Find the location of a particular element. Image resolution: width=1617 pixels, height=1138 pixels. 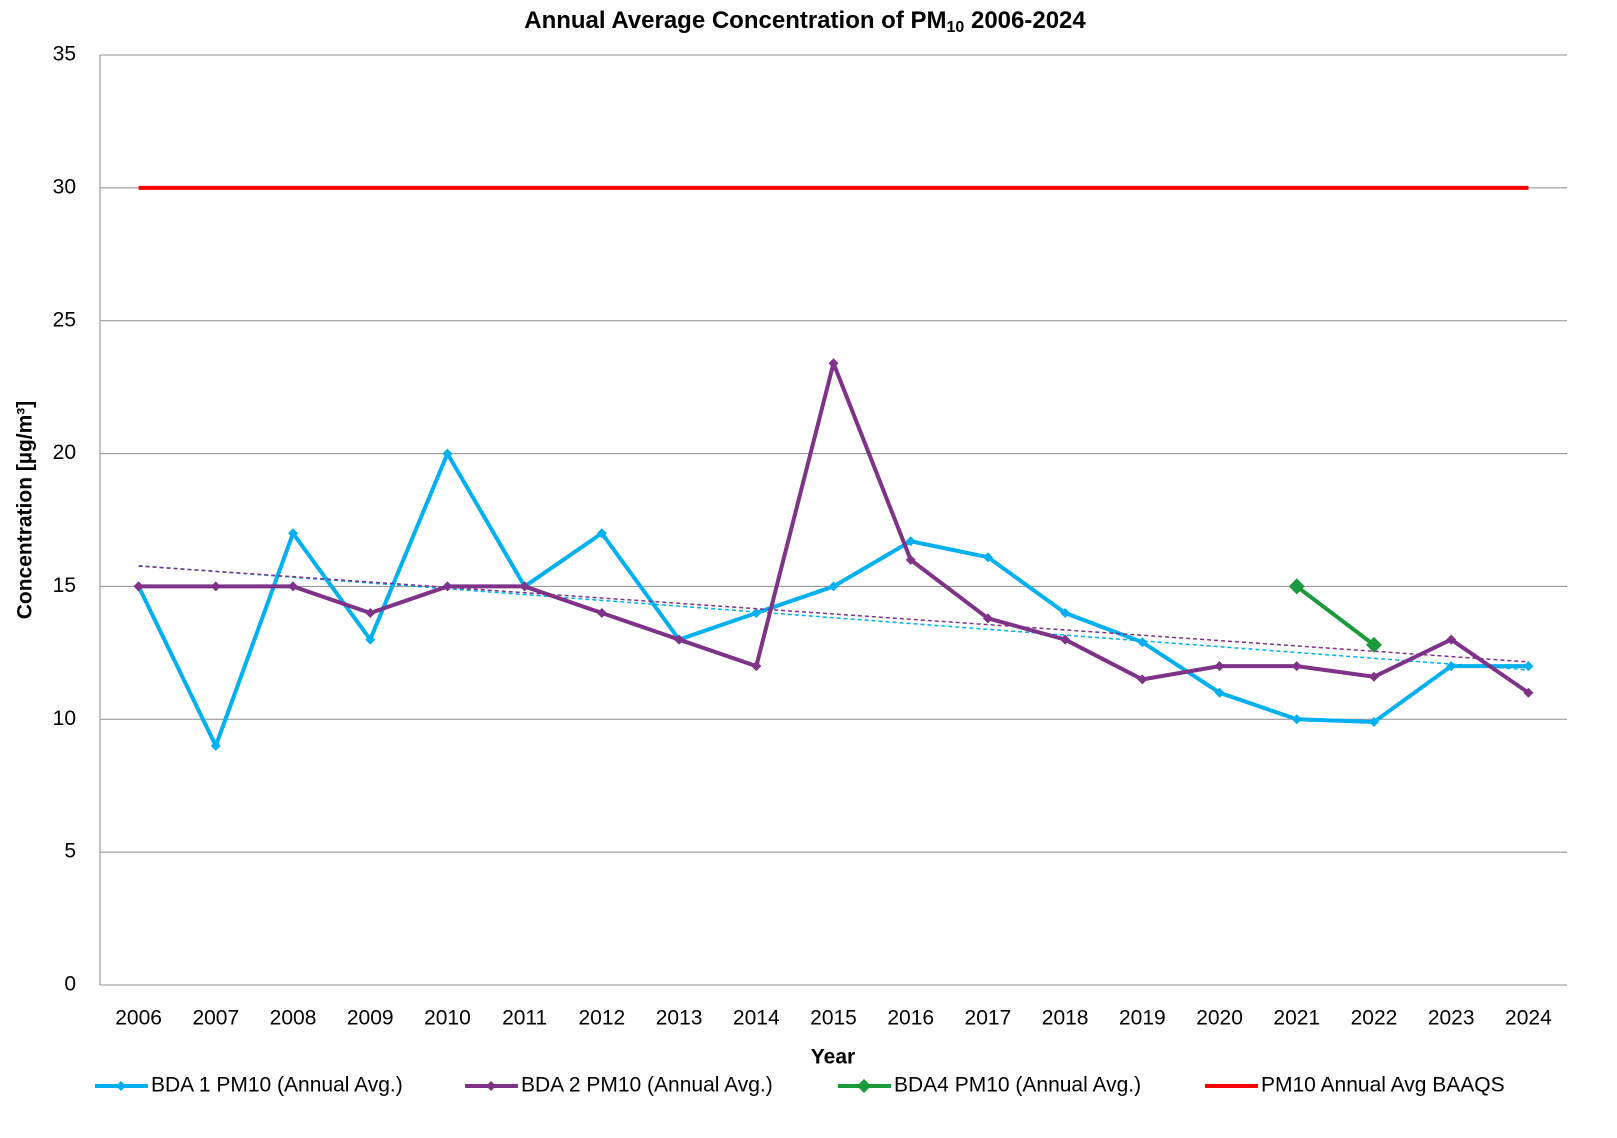

y-tick-label: 5 is located at coordinates (70, 851).